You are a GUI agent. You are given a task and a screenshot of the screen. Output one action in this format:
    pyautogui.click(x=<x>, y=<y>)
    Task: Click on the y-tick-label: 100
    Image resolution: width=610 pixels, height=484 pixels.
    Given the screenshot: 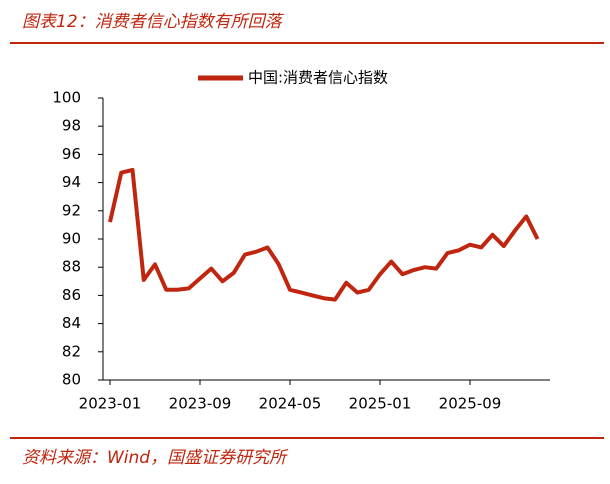 What is the action you would take?
    pyautogui.click(x=66, y=98)
    